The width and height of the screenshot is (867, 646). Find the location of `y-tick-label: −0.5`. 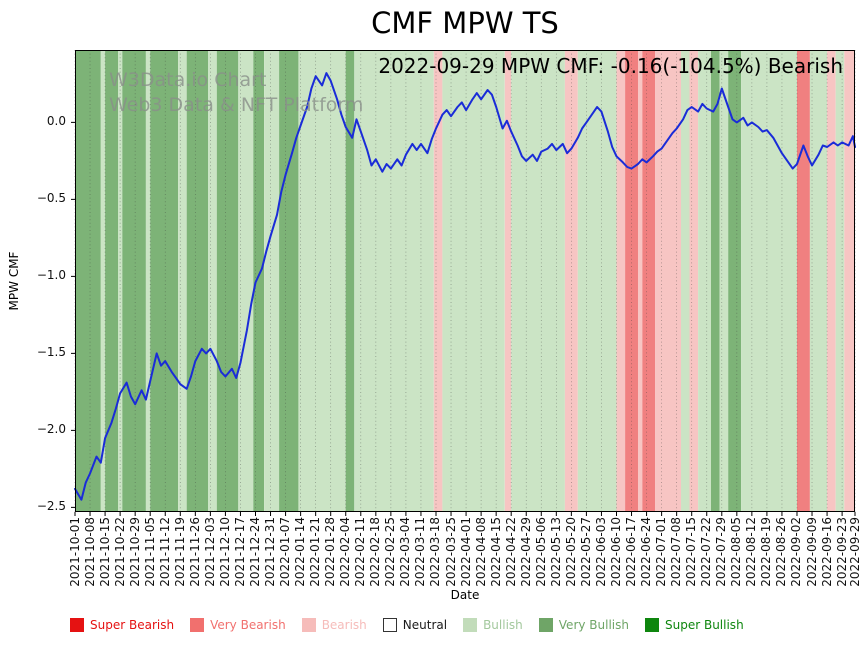

y-tick-label: −0.5 is located at coordinates (51, 198).